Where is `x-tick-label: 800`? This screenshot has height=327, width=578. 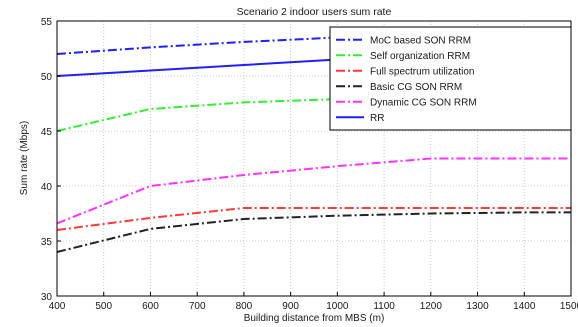
x-tick-label: 800 is located at coordinates (244, 306).